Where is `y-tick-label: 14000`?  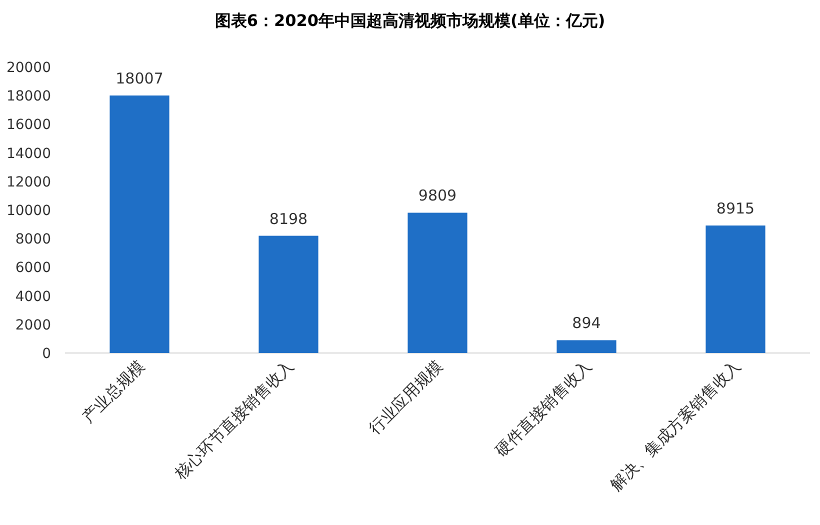
y-tick-label: 14000 is located at coordinates (28, 154).